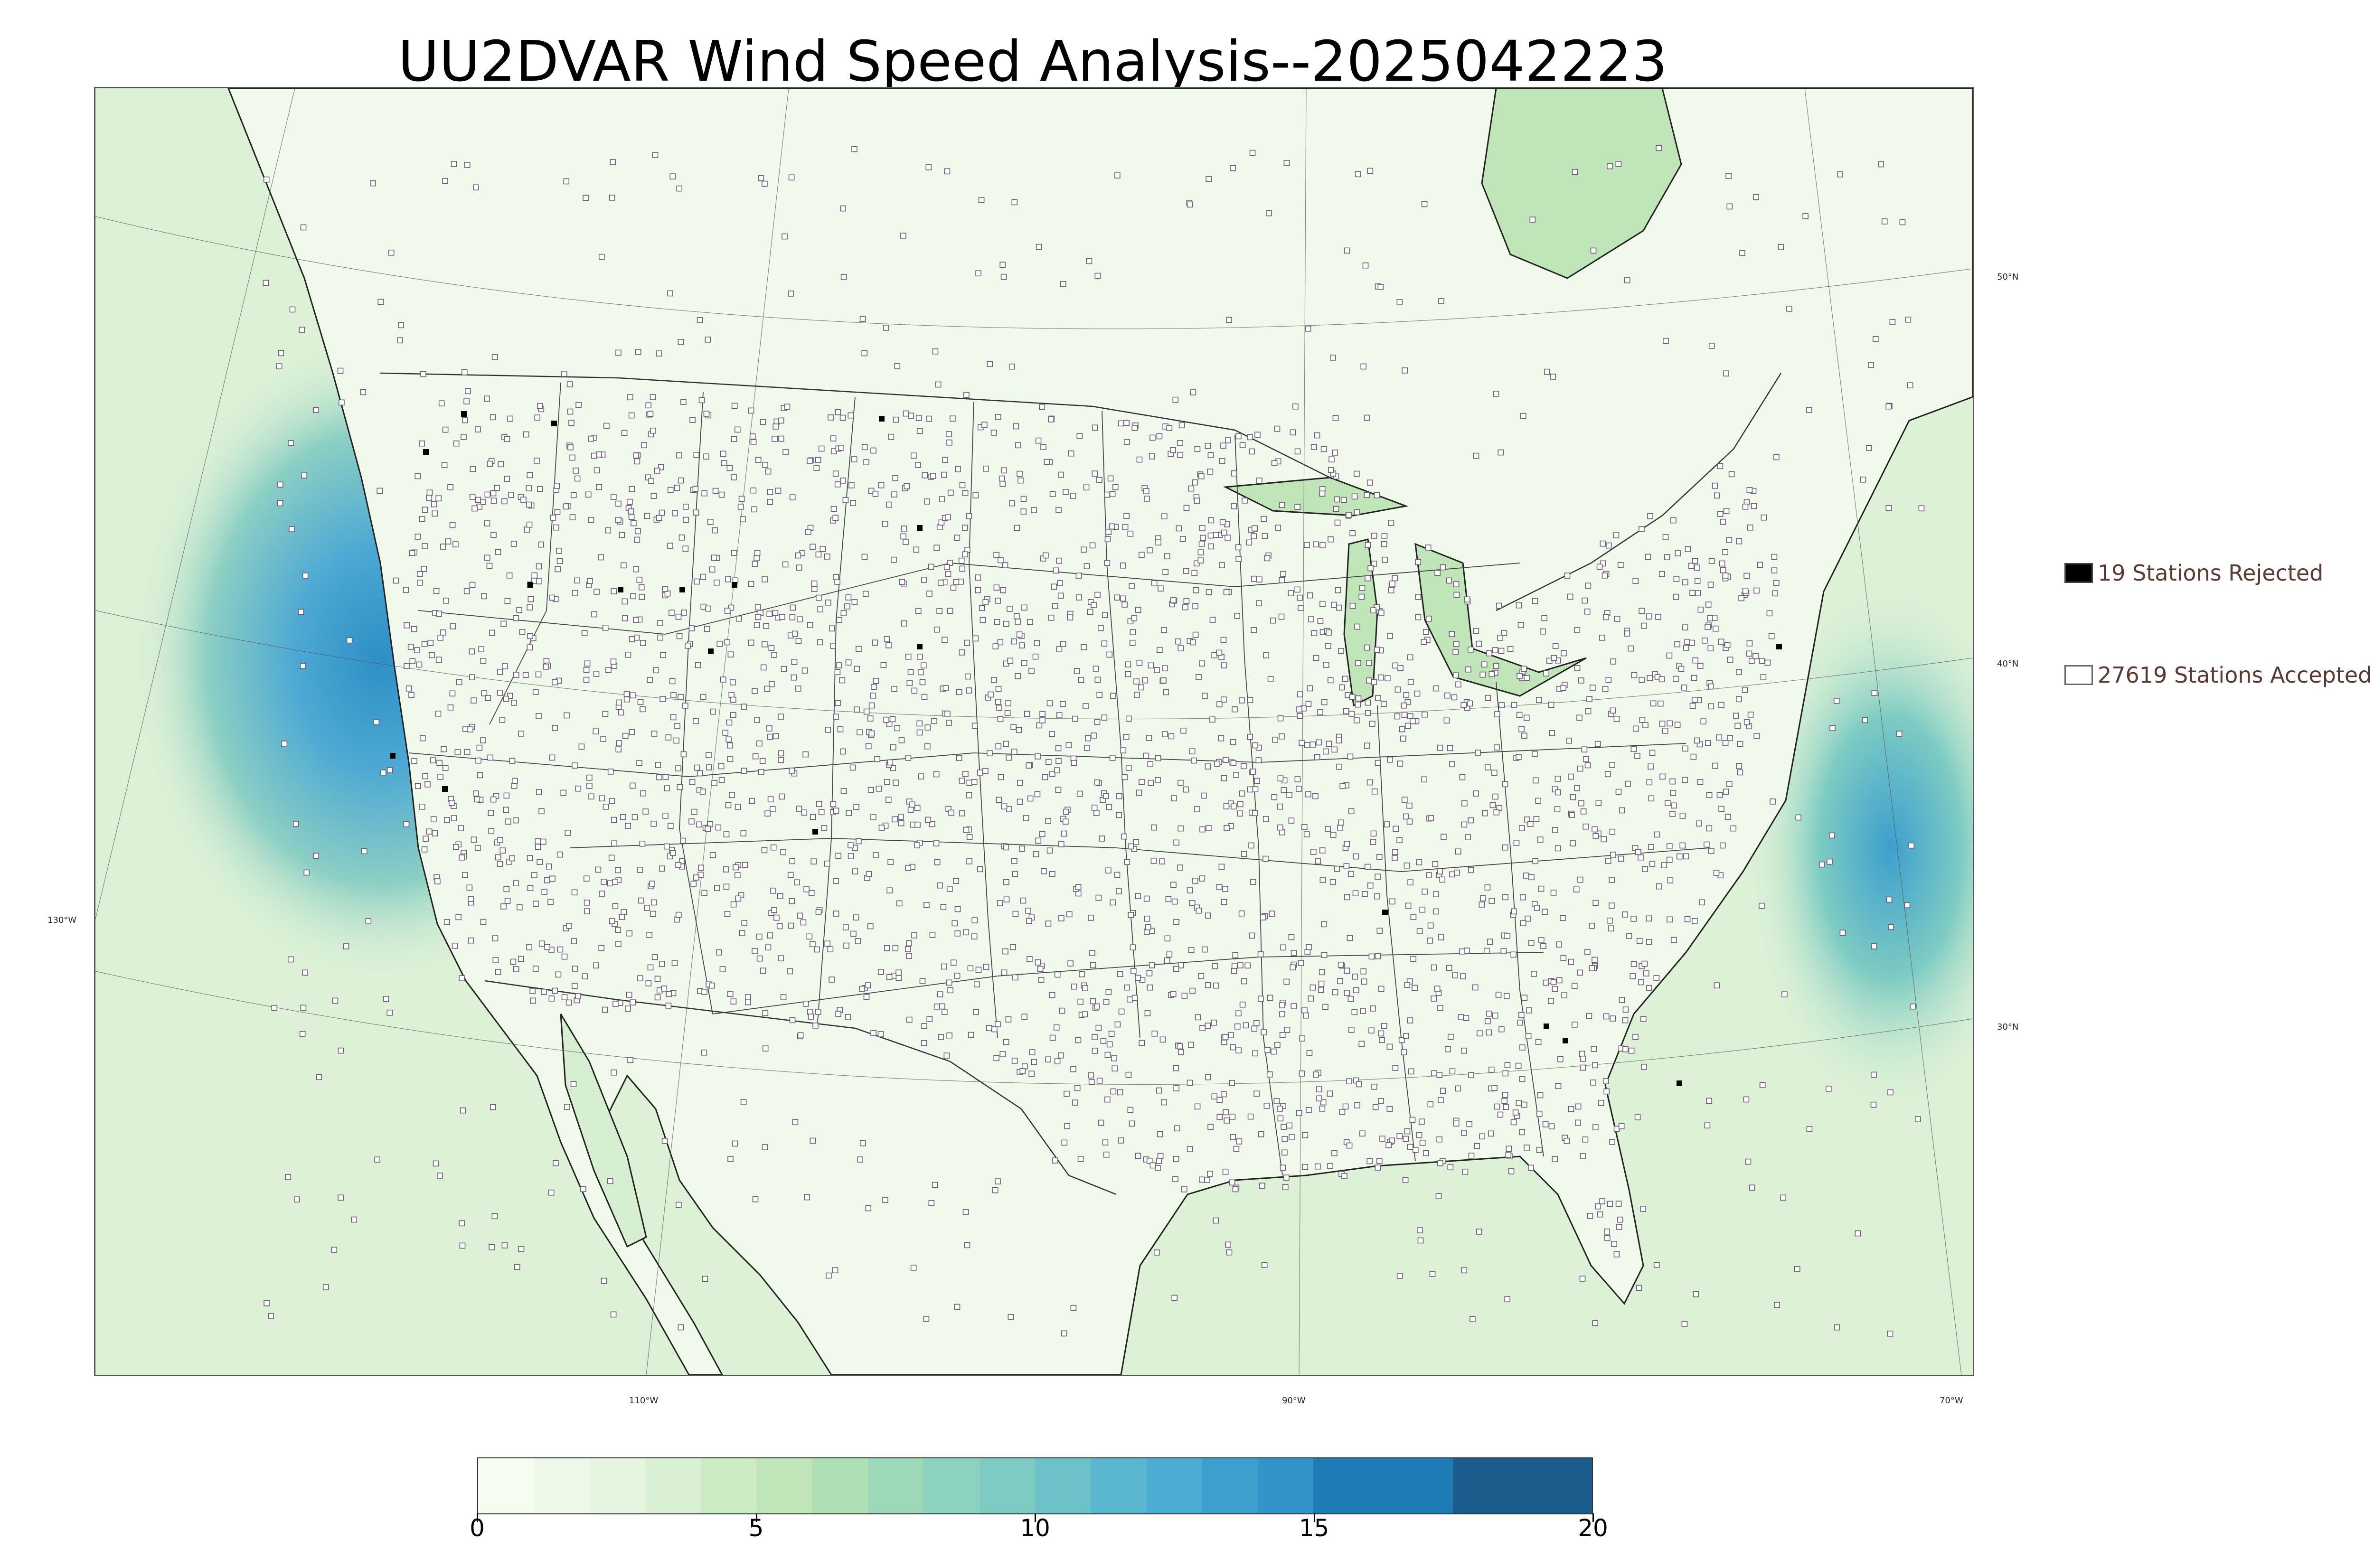 This screenshot has height=1568, width=2374. I want to click on lon-label-70w: 70°W, so click(1951, 1401).